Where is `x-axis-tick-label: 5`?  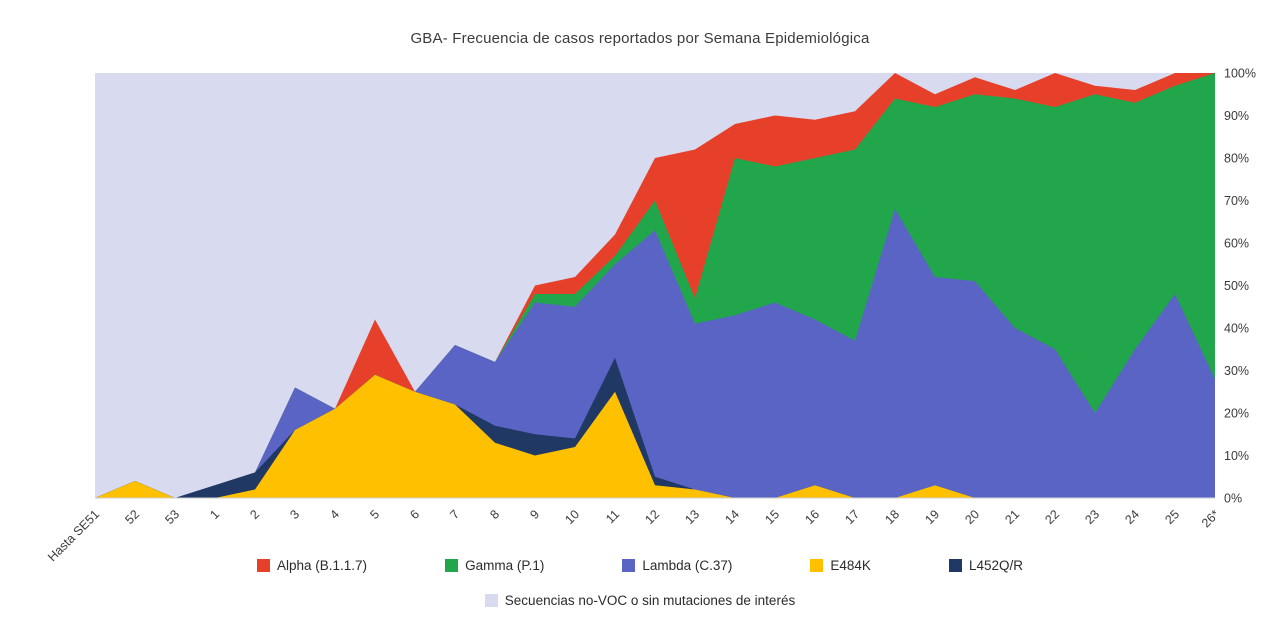 x-axis-tick-label: 5 is located at coordinates (374, 514).